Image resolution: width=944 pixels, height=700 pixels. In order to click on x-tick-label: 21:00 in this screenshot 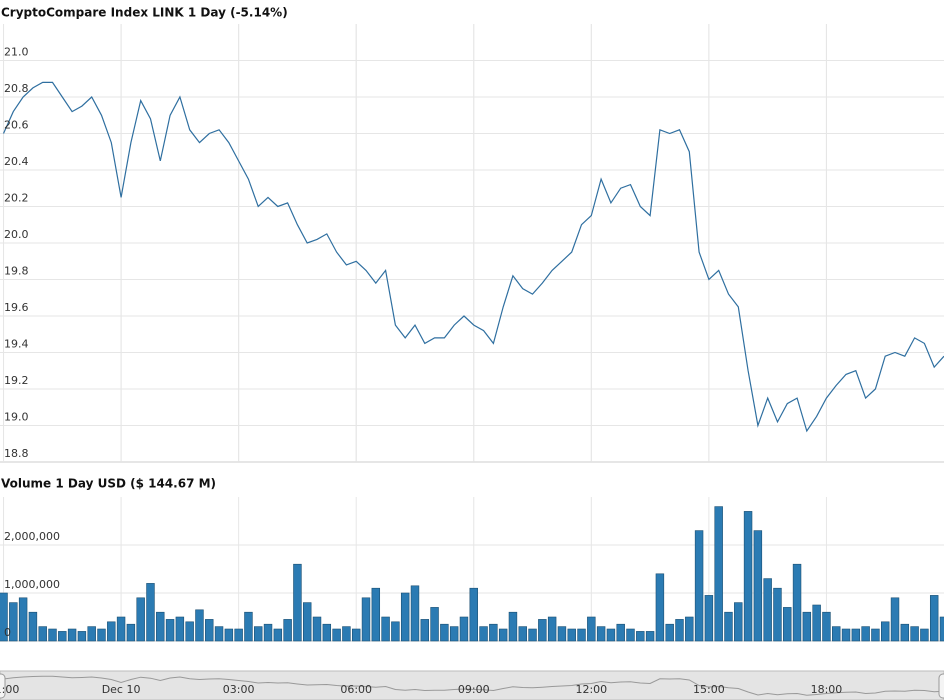, I will do `click(9, 689)`.